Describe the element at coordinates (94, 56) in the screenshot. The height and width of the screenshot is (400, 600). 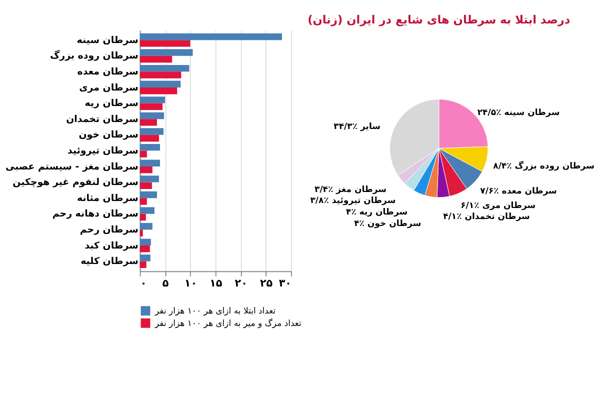
I see `y-tick-label: سرطان روده بزرگ` at that location.